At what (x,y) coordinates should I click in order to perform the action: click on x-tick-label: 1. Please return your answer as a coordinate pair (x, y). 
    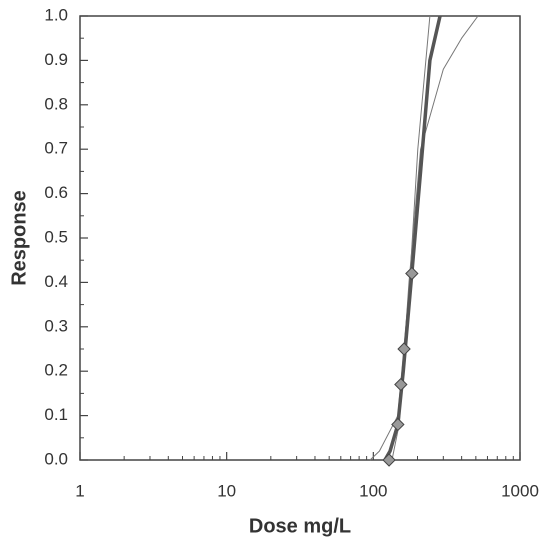
    Looking at the image, I should click on (79, 490).